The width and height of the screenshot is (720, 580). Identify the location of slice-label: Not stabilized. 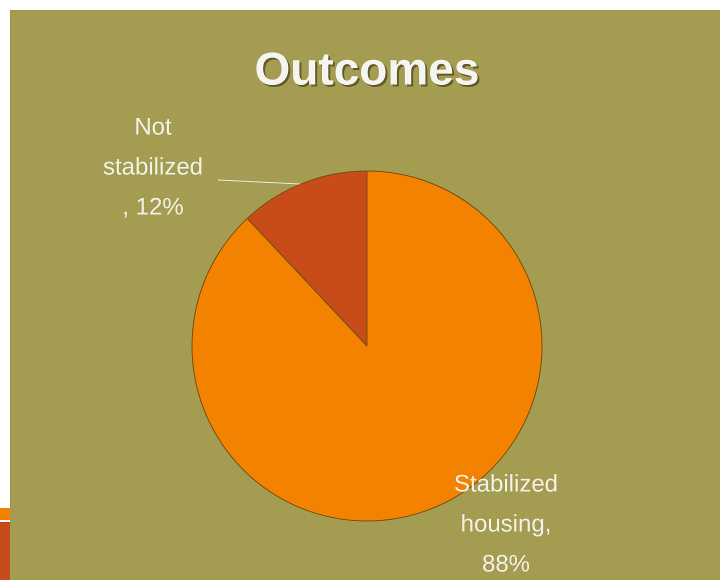
(153, 147).